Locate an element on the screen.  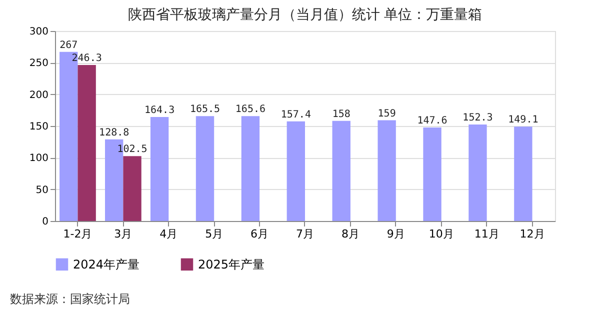
y-tick-label: 200 is located at coordinates (38, 95).